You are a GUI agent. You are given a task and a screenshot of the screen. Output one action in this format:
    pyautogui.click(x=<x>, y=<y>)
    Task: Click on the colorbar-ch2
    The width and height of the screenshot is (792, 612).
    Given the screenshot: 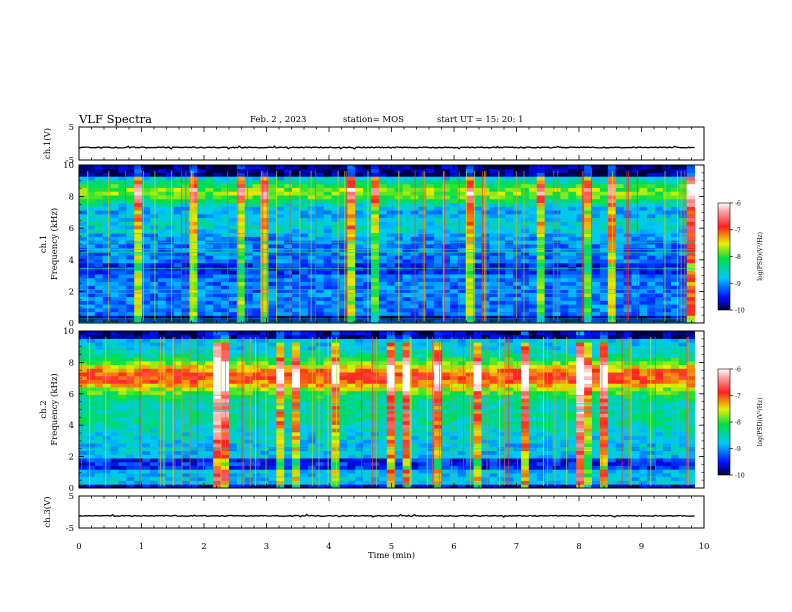 What is the action you would take?
    pyautogui.click(x=724, y=422)
    